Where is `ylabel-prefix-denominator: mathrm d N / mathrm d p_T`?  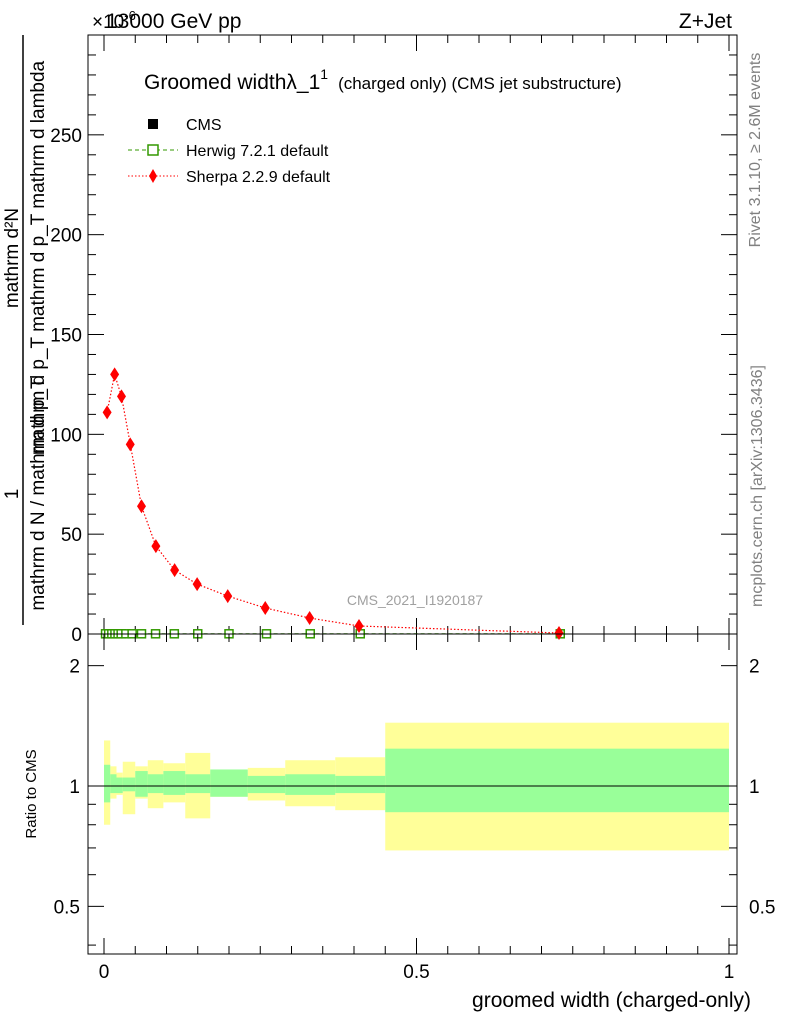 ylabel-prefix-denominator: mathrm d N / mathrm d p_T is located at coordinates (38, 494).